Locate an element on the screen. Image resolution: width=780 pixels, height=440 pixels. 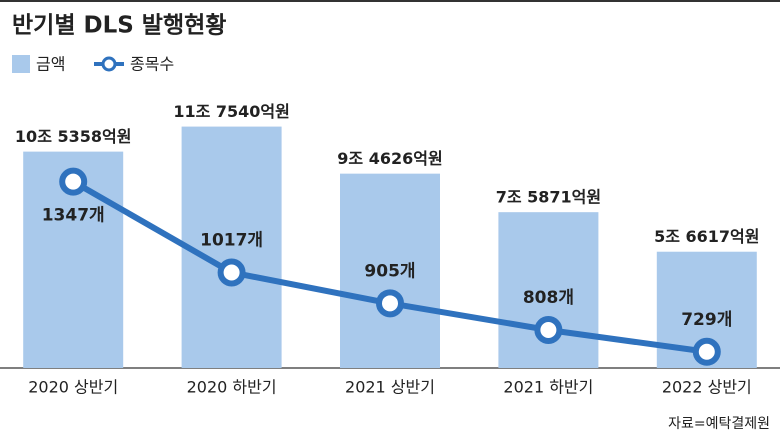
line-value-label: 729개 is located at coordinates (706, 320).